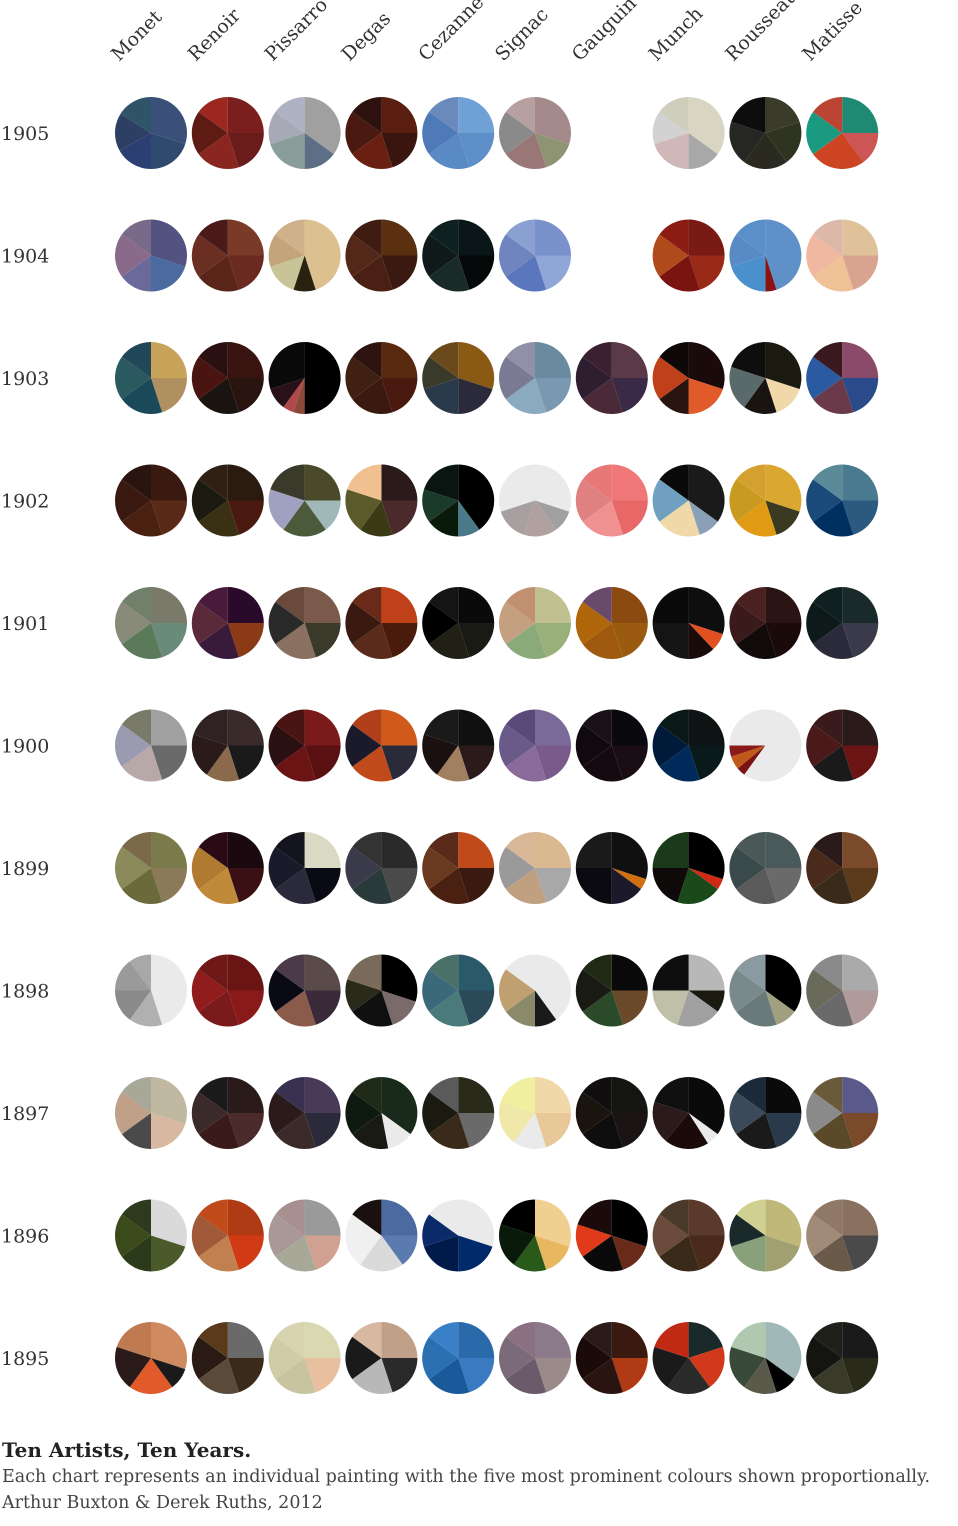 This screenshot has width=958, height=1526. What do you see at coordinates (381, 133) in the screenshot?
I see `painting-pie-degas-1905` at bounding box center [381, 133].